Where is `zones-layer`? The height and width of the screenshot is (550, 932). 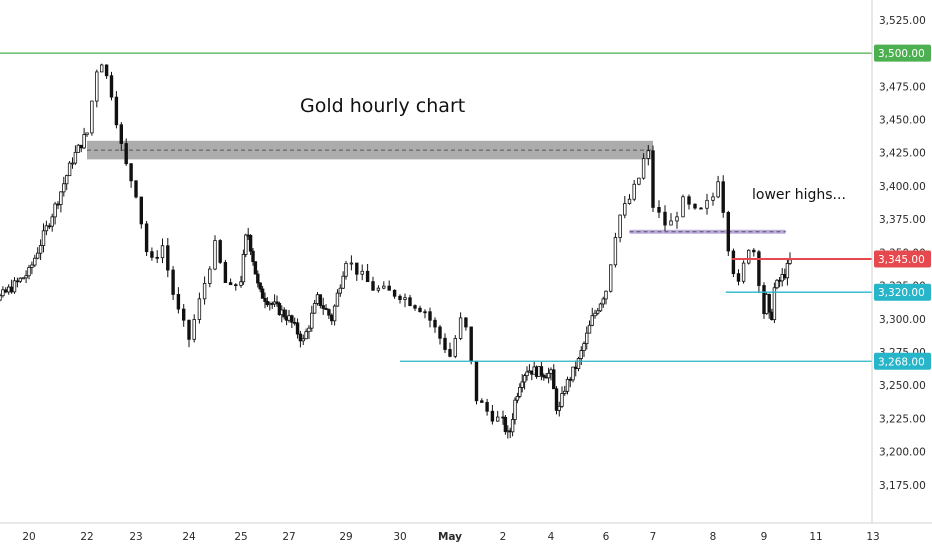 zones-layer is located at coordinates (436, 187).